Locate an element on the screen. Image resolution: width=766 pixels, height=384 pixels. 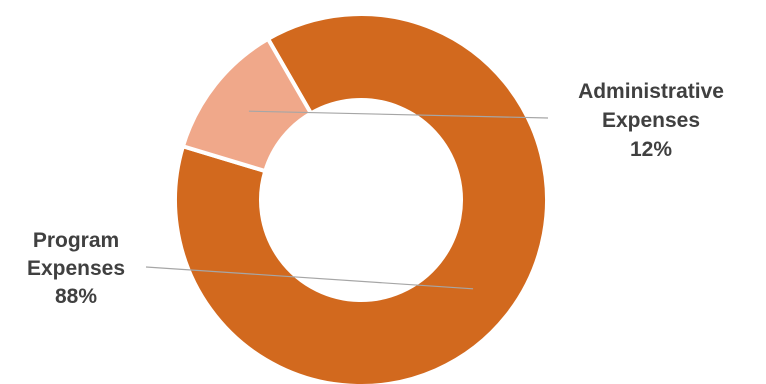
label-administrative-expenses-line1: Administrative is located at coordinates (651, 91).